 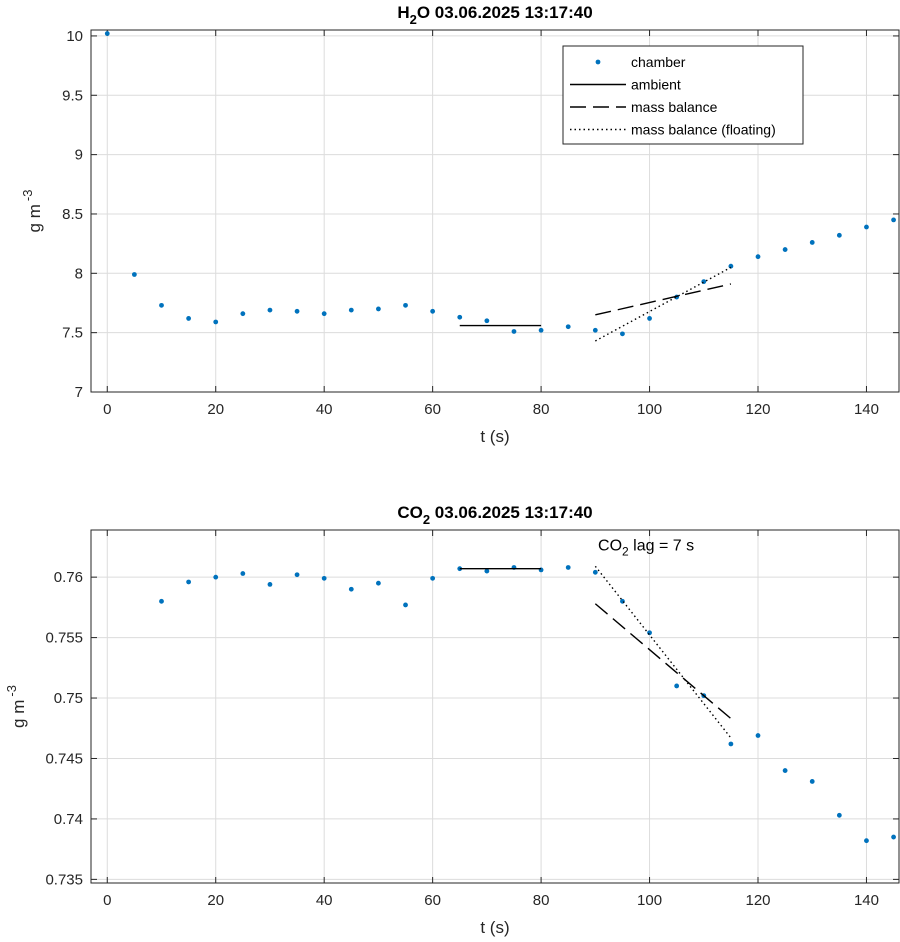 What do you see at coordinates (703, 130) in the screenshot?
I see `legend-label: mass balance (floating)` at bounding box center [703, 130].